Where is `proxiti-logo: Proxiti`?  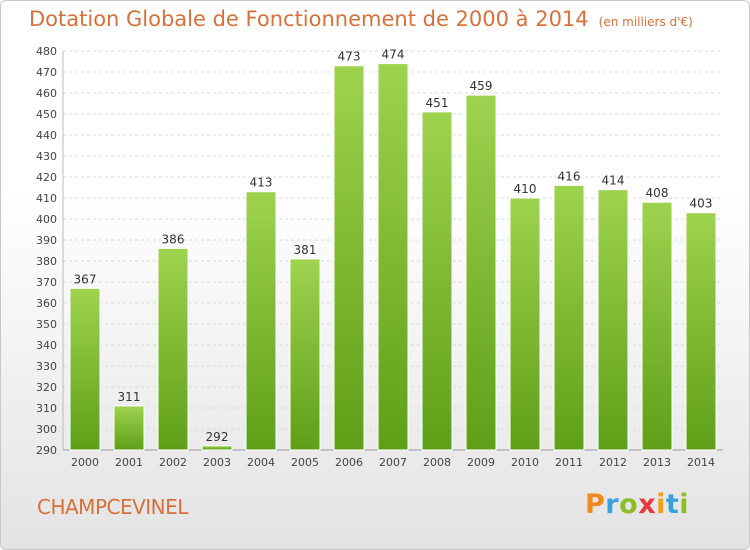
proxiti-logo: Proxiti is located at coordinates (637, 504).